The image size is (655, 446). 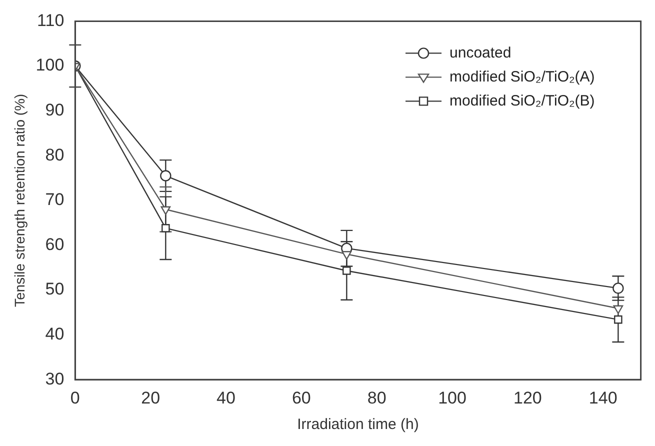 I want to click on x-tick-label: 80, so click(x=376, y=398).